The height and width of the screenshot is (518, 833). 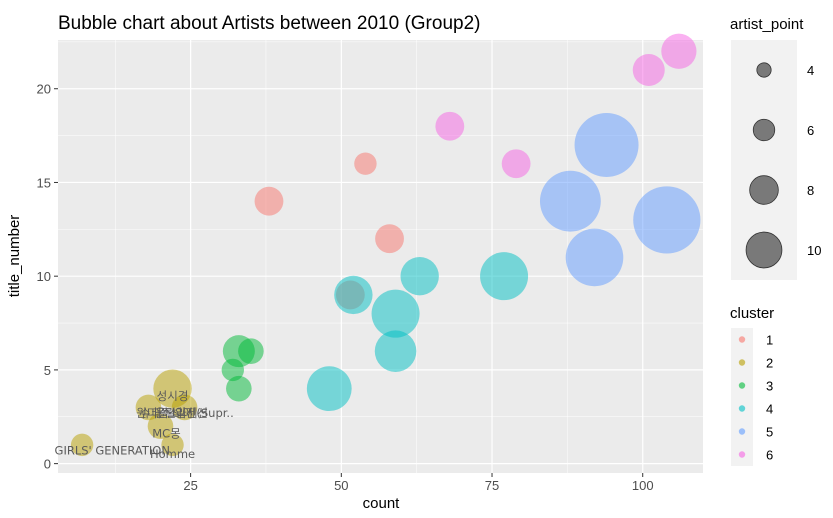 What do you see at coordinates (810, 190) in the screenshot?
I see `size-legend-label: 8` at bounding box center [810, 190].